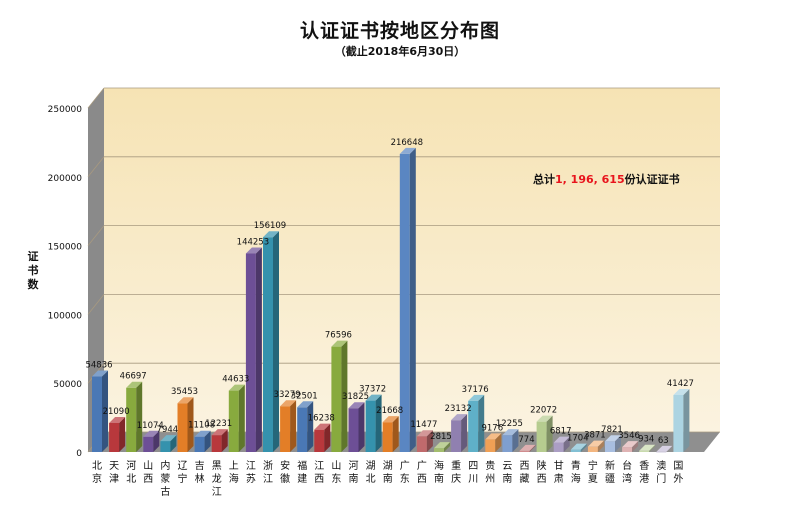 Image resolution: width=800 pixels, height=508 pixels. I want to click on x-tick-label: 国外, so click(678, 472).